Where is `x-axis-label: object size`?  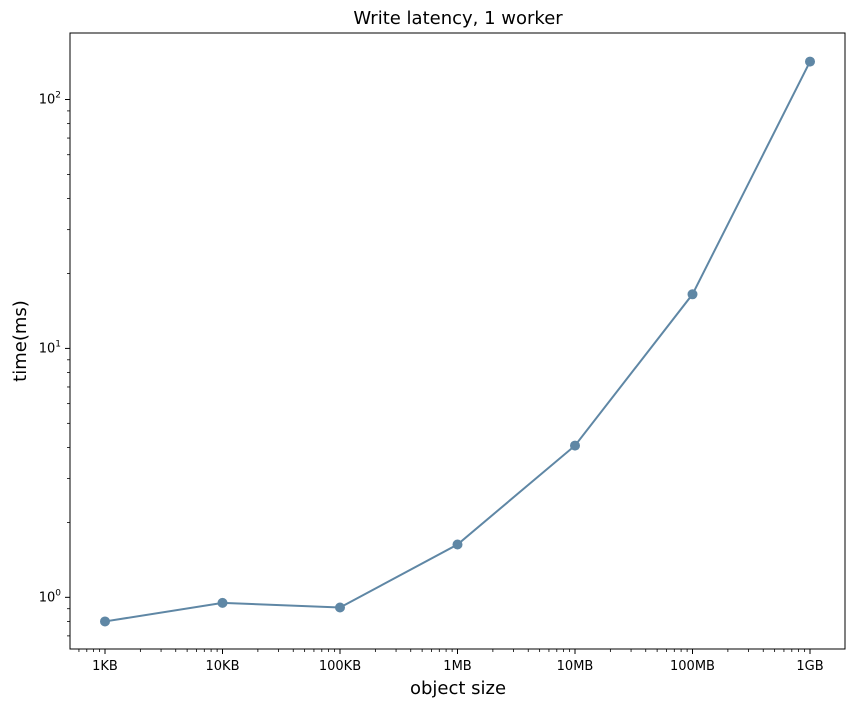
x-axis-label: object size is located at coordinates (458, 688).